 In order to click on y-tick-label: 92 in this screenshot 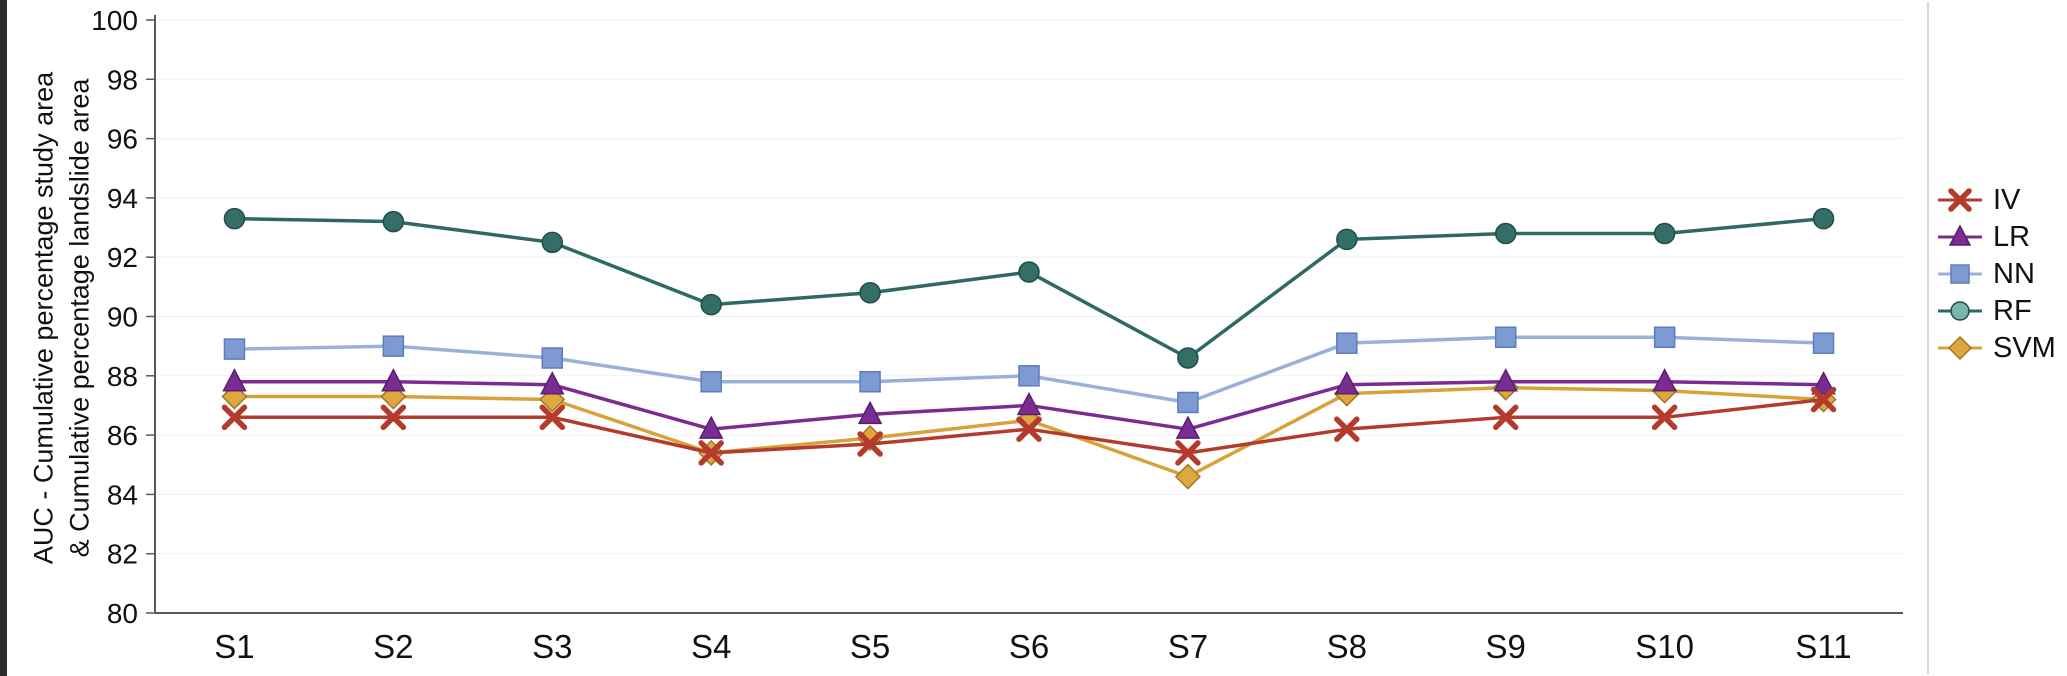, I will do `click(122, 257)`.